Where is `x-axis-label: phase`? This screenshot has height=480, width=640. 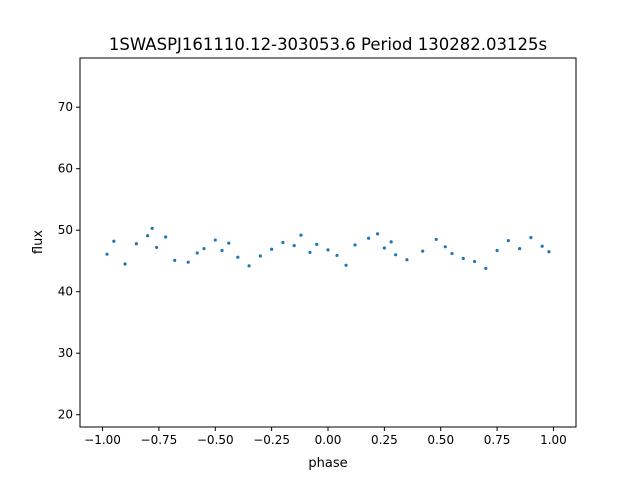
x-axis-label: phase is located at coordinates (327, 463).